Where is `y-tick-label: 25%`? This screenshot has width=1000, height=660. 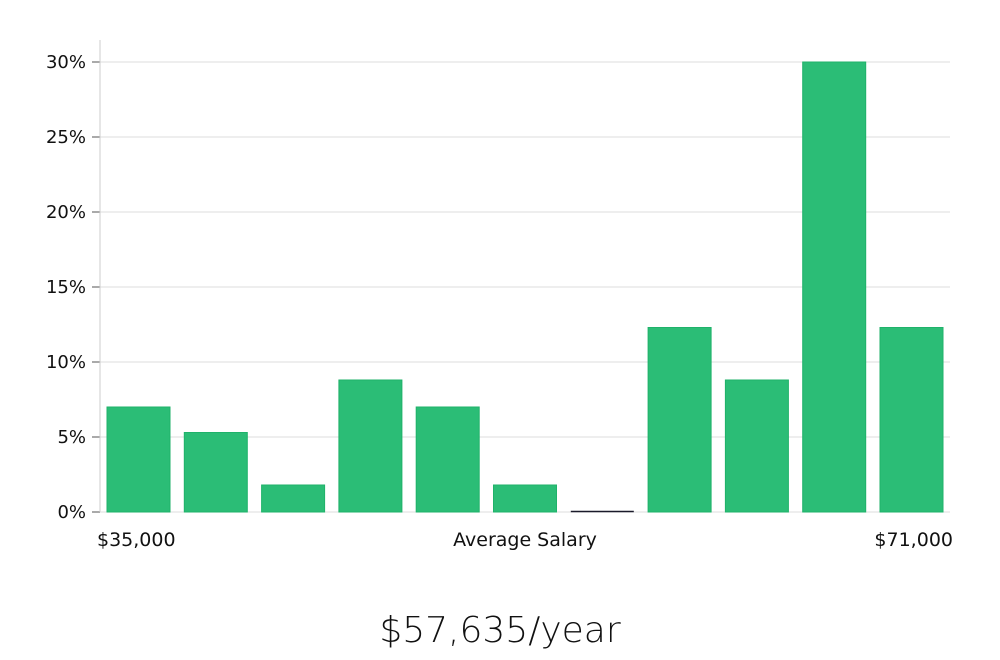 y-tick-label: 25% is located at coordinates (66, 137).